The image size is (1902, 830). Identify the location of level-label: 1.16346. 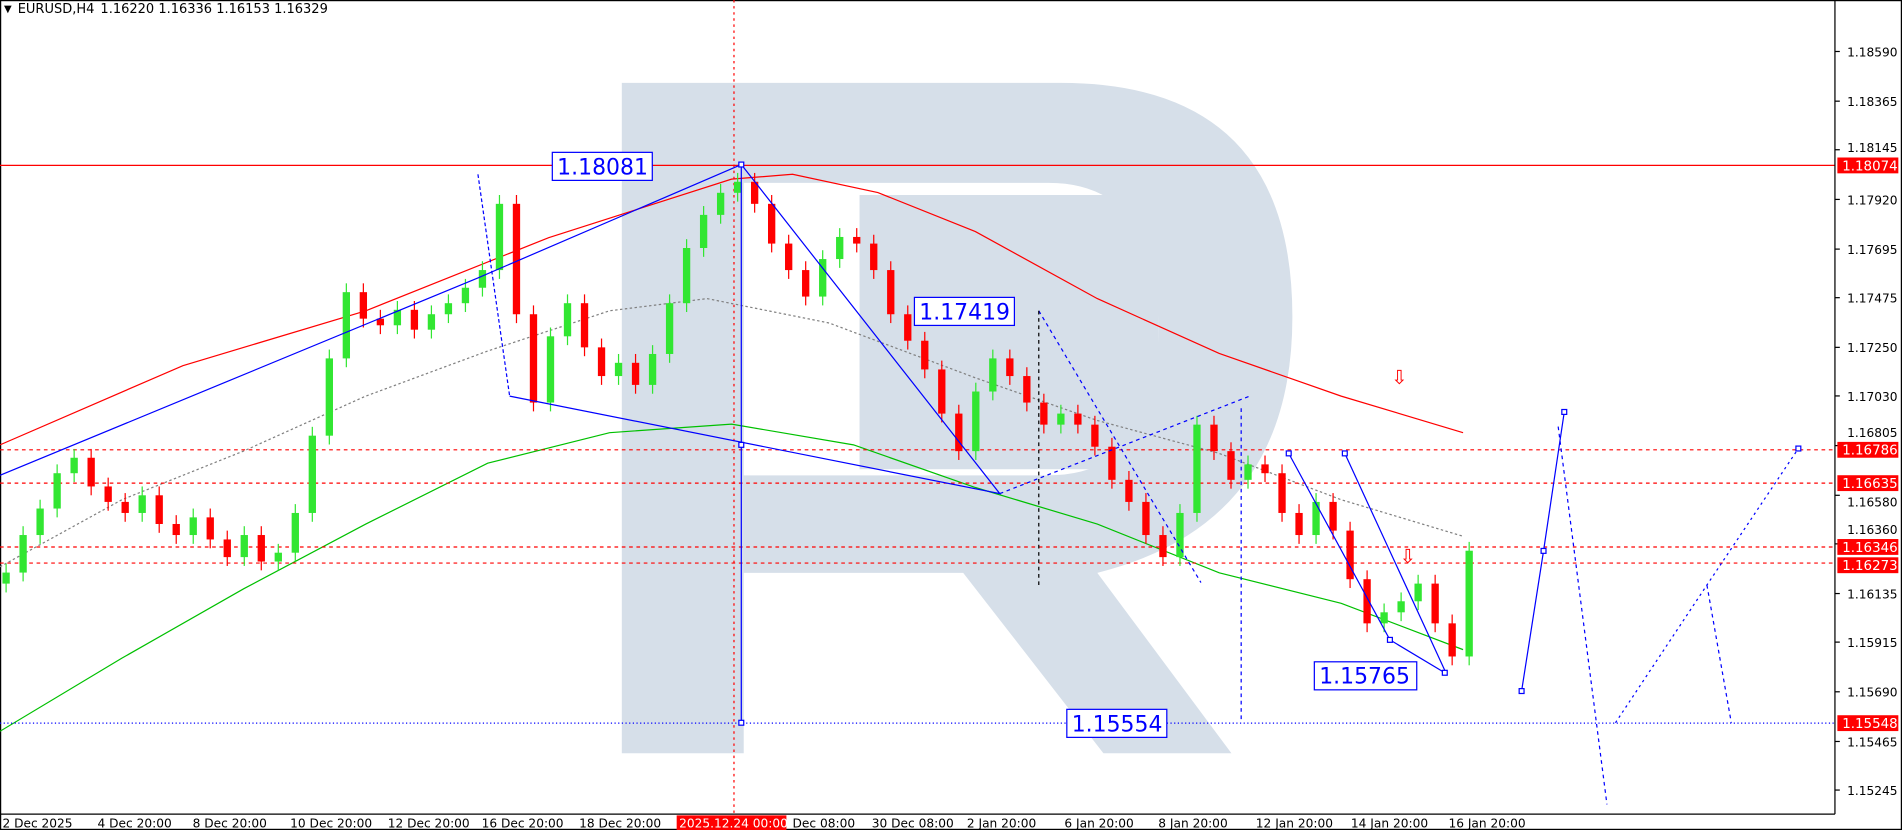
(1869, 548).